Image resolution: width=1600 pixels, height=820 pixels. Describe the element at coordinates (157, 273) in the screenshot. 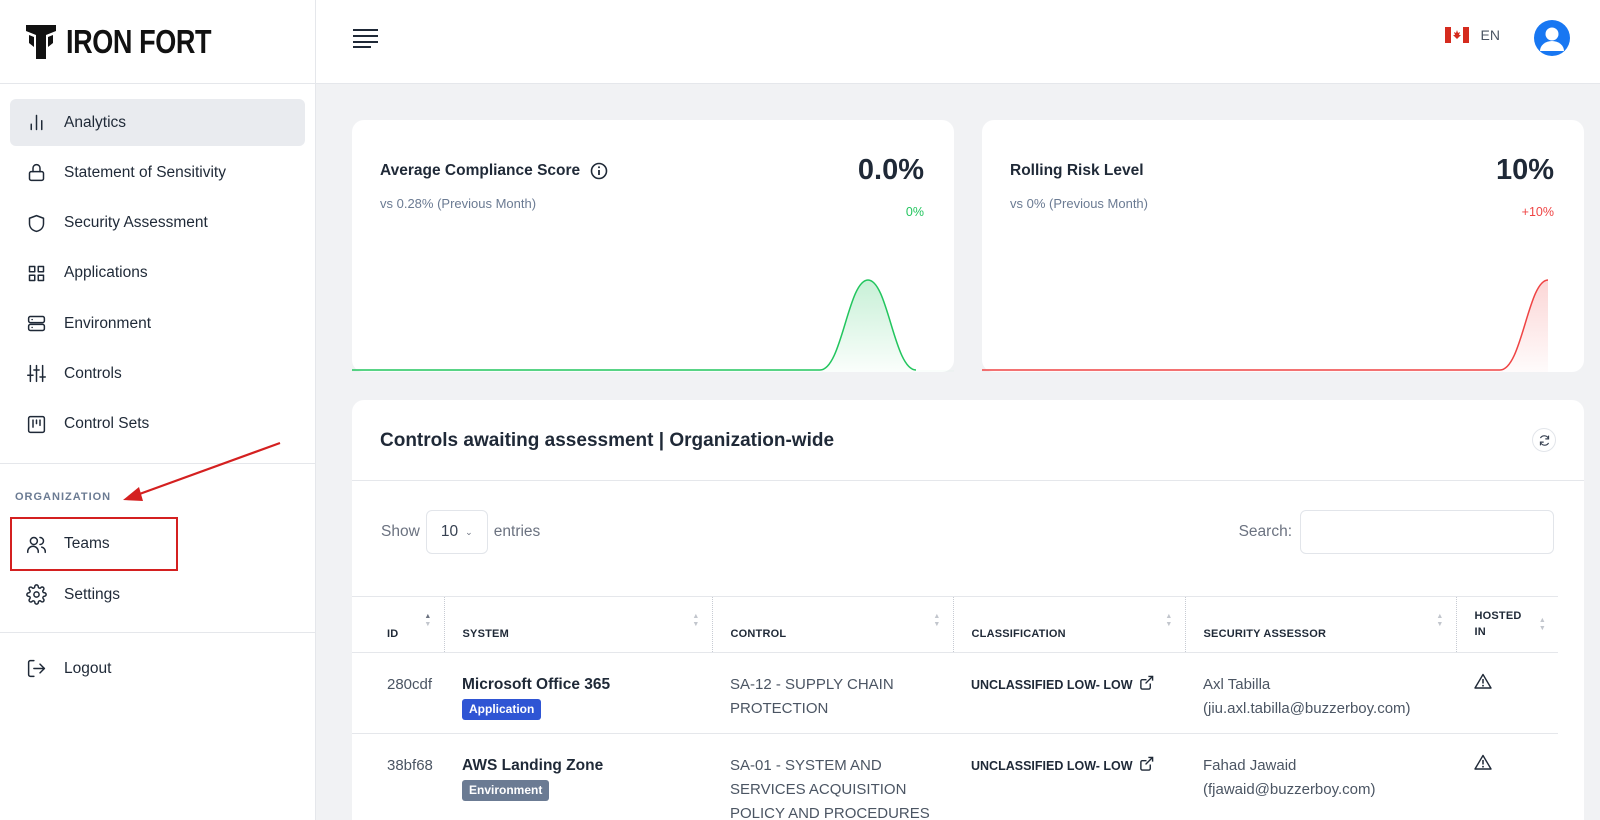

I see `sidebar-item-applications: Applications` at that location.